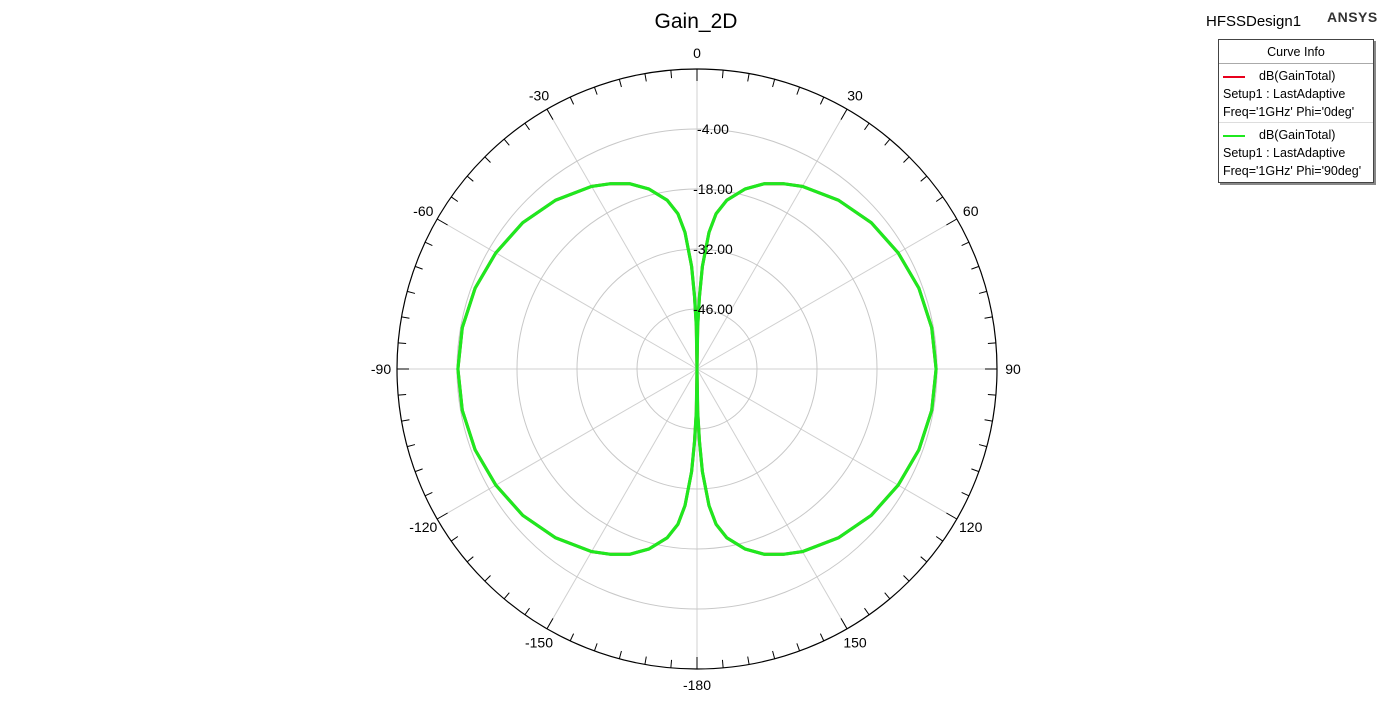 The width and height of the screenshot is (1396, 704). What do you see at coordinates (713, 189) in the screenshot?
I see `radial-tick-label: -18.00` at bounding box center [713, 189].